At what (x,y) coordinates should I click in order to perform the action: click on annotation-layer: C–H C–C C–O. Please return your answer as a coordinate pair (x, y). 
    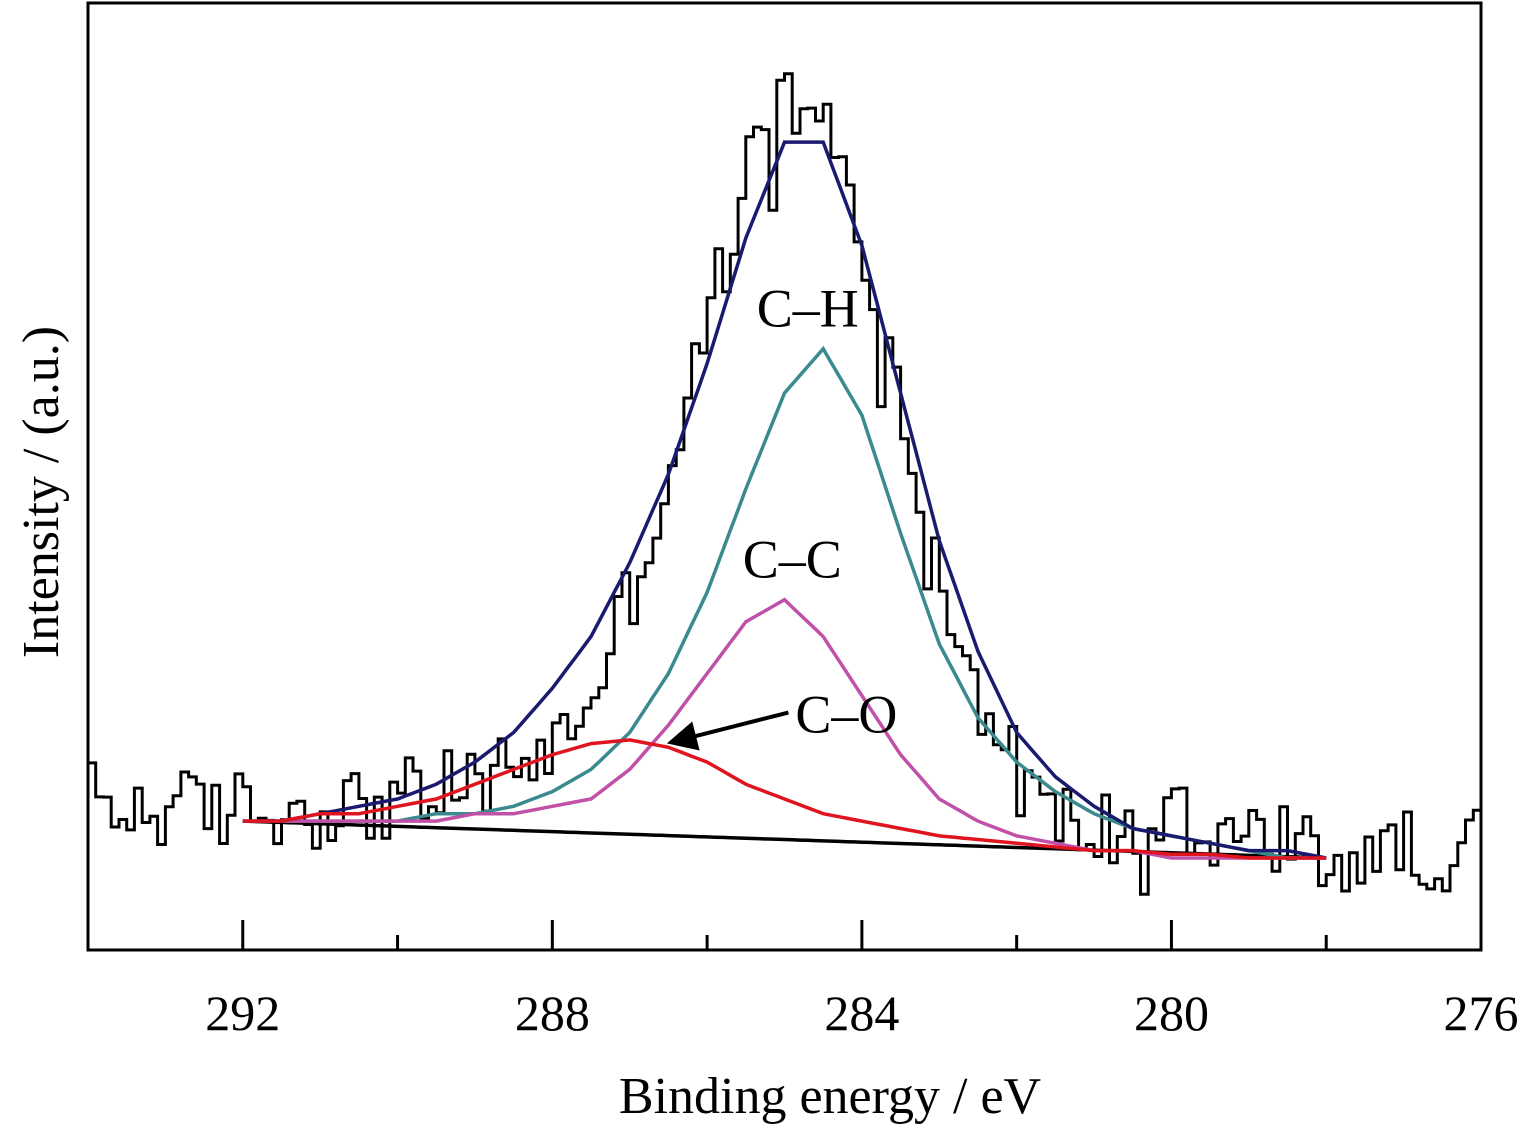
    Looking at the image, I should click on (781, 515).